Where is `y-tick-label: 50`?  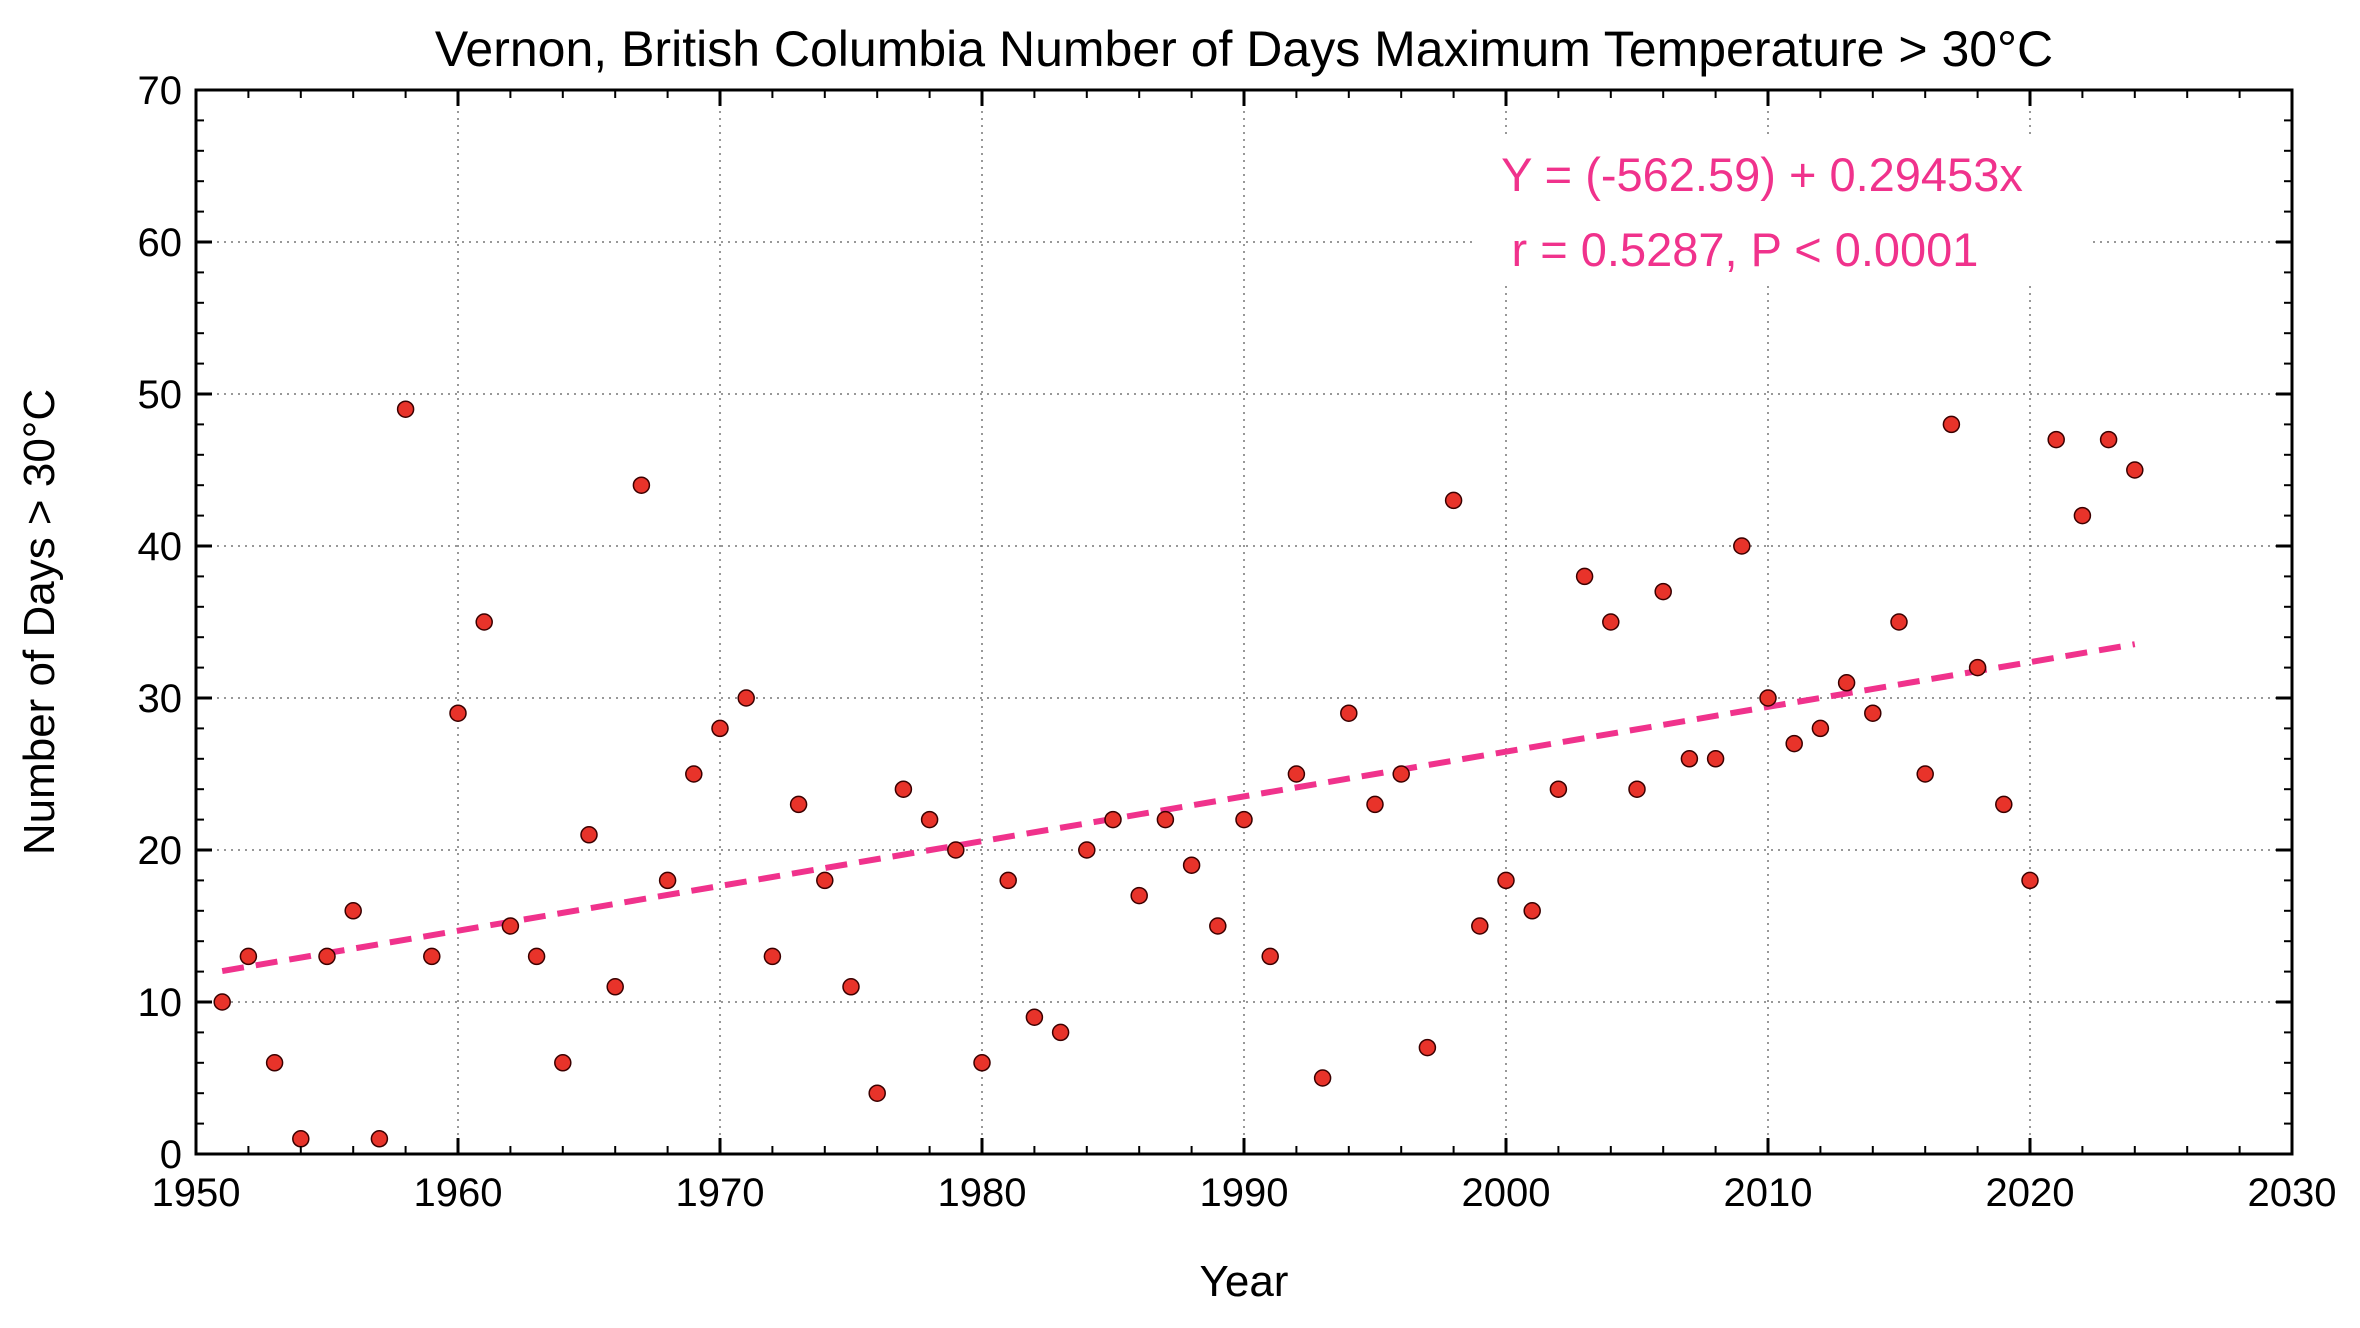
y-tick-label: 50 is located at coordinates (160, 395).